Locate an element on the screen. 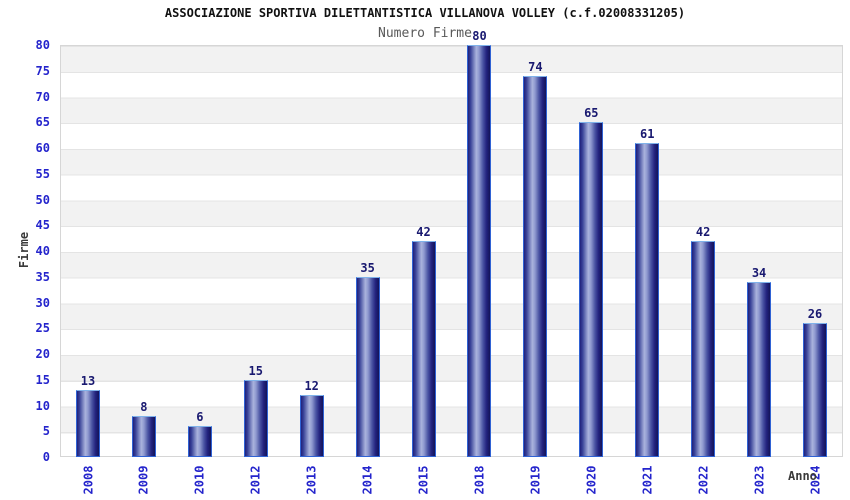  bar-value-label-2022: 42 is located at coordinates (703, 231).